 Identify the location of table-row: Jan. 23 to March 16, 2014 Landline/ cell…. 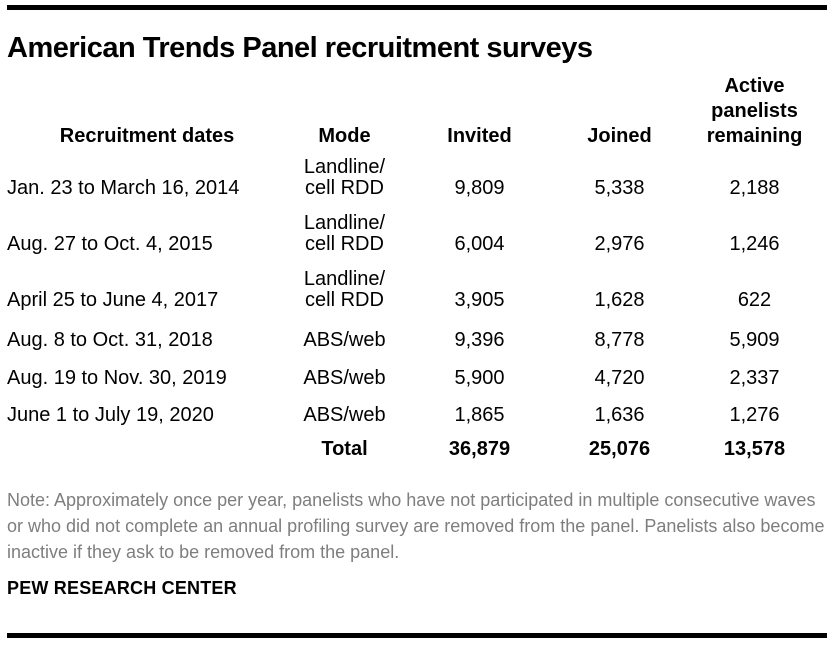
(417, 178).